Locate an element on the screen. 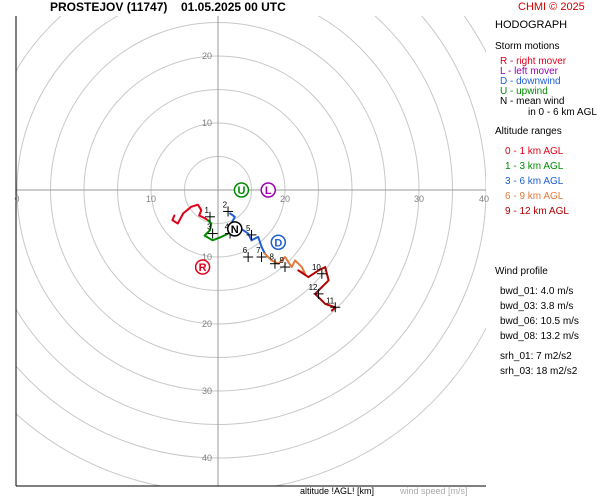  altitude-marker: 11 is located at coordinates (333, 304).